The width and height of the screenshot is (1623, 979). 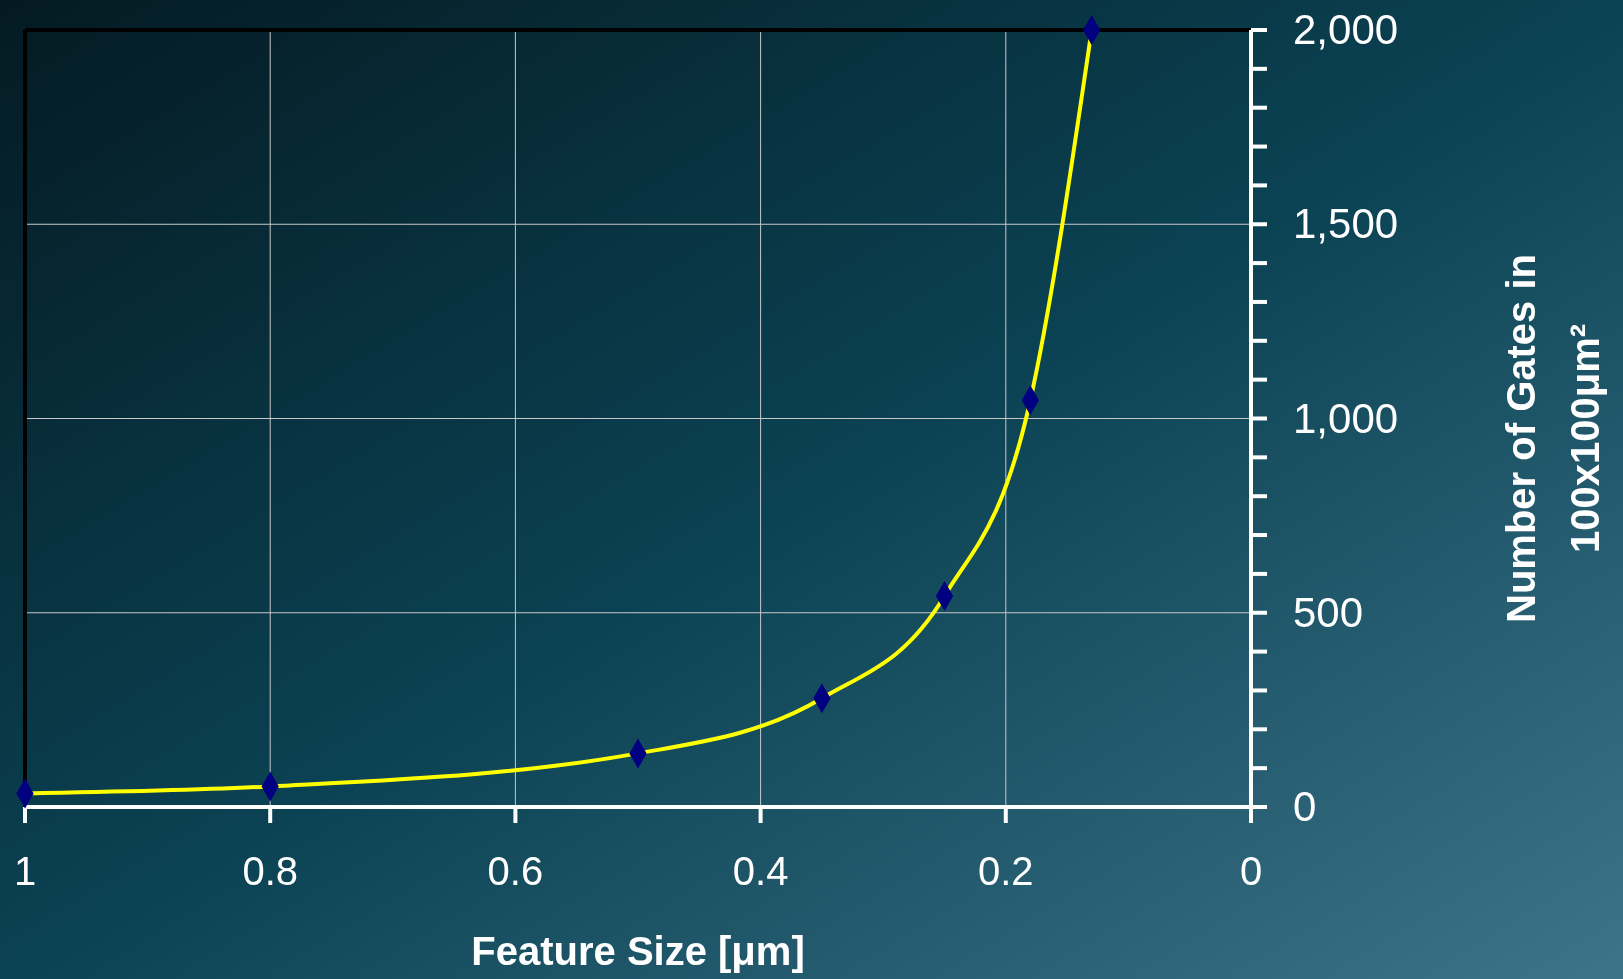 What do you see at coordinates (515, 871) in the screenshot?
I see `x-tick-label: 0.6` at bounding box center [515, 871].